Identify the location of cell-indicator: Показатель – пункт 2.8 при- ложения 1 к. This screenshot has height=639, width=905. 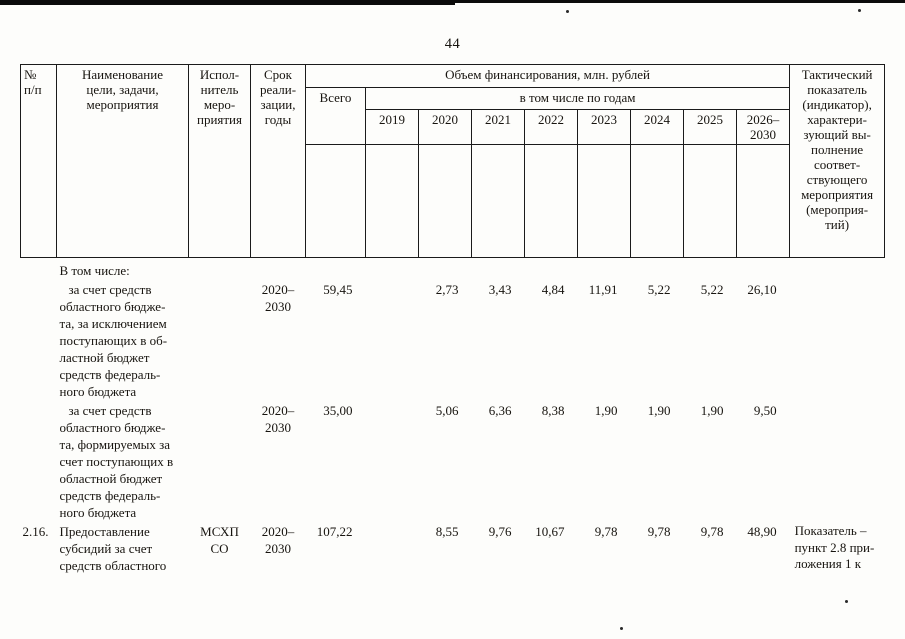
(834, 547).